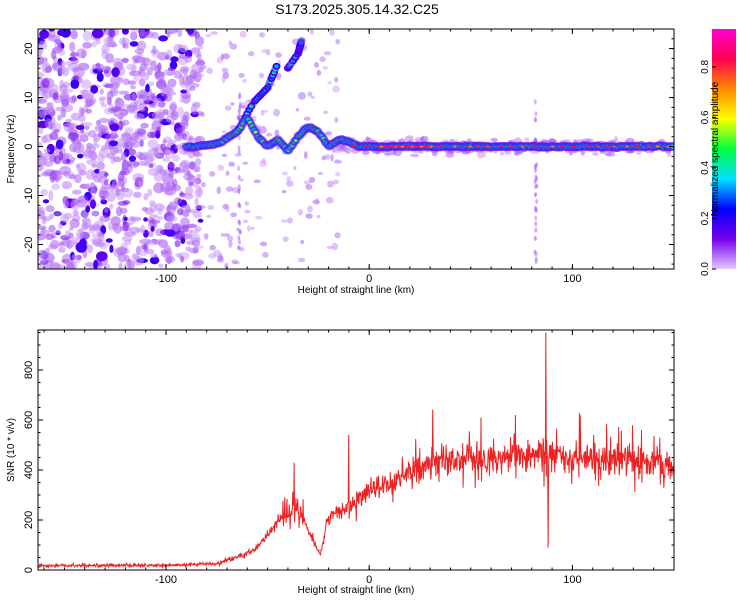  What do you see at coordinates (29, 196) in the screenshot?
I see `spectrogram-y-tick-label: -10` at bounding box center [29, 196].